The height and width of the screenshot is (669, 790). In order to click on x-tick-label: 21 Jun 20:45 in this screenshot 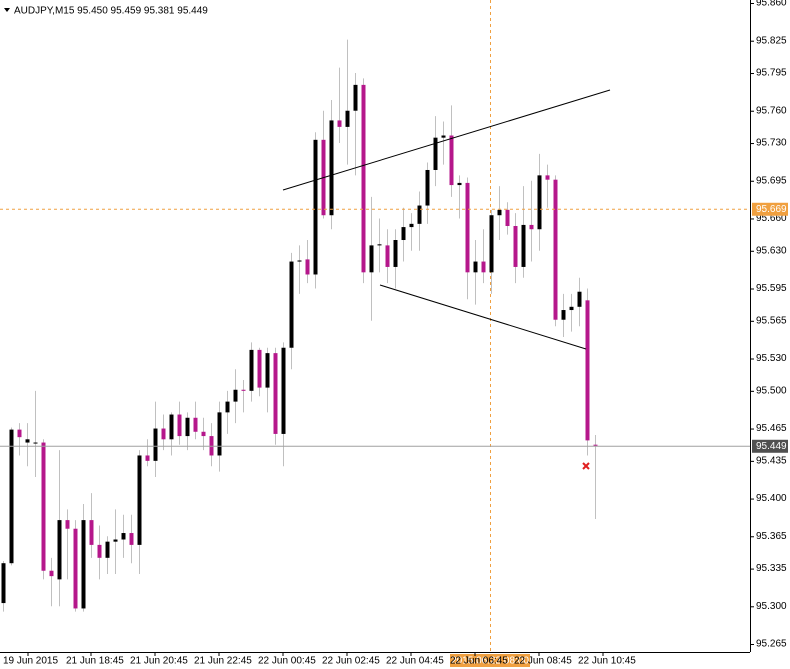, I will do `click(159, 661)`.